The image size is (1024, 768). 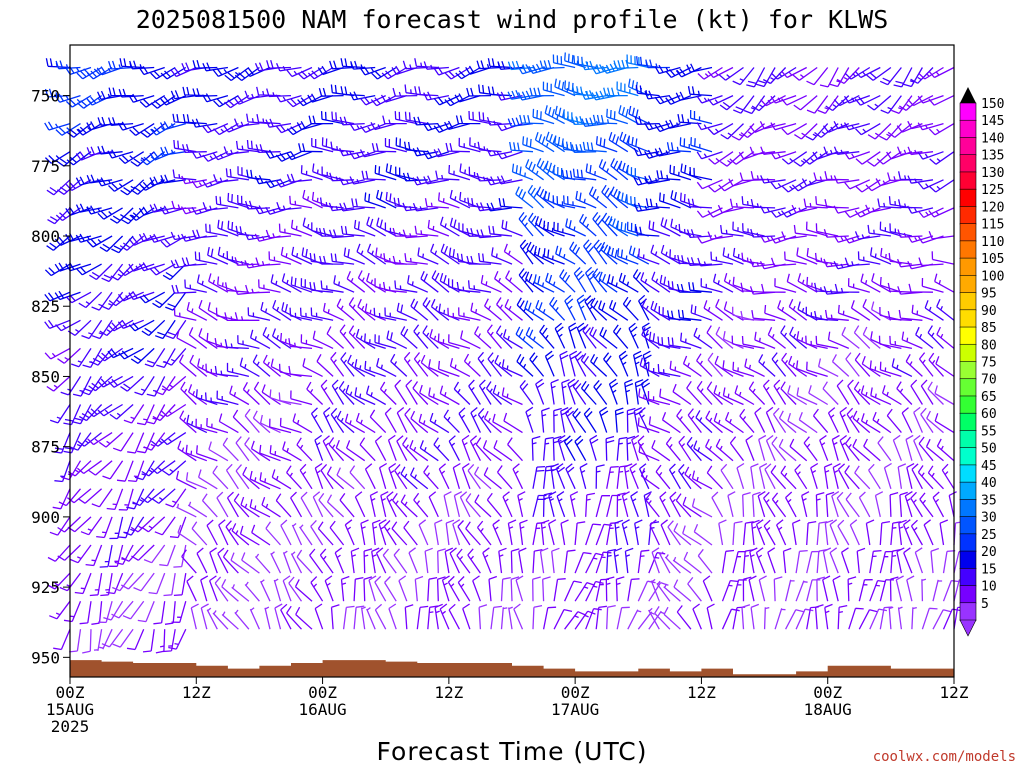 What do you see at coordinates (989, 587) in the screenshot?
I see `colorbar-label: 10` at bounding box center [989, 587].